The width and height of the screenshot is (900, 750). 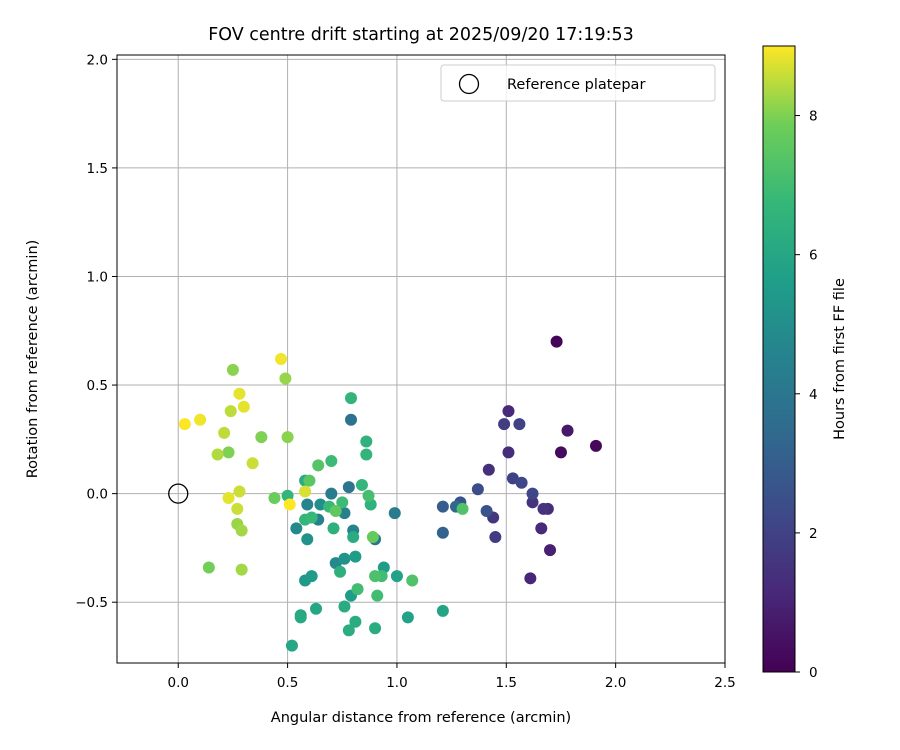 What do you see at coordinates (97, 495) in the screenshot?
I see `y-tick-label: 0.0` at bounding box center [97, 495].